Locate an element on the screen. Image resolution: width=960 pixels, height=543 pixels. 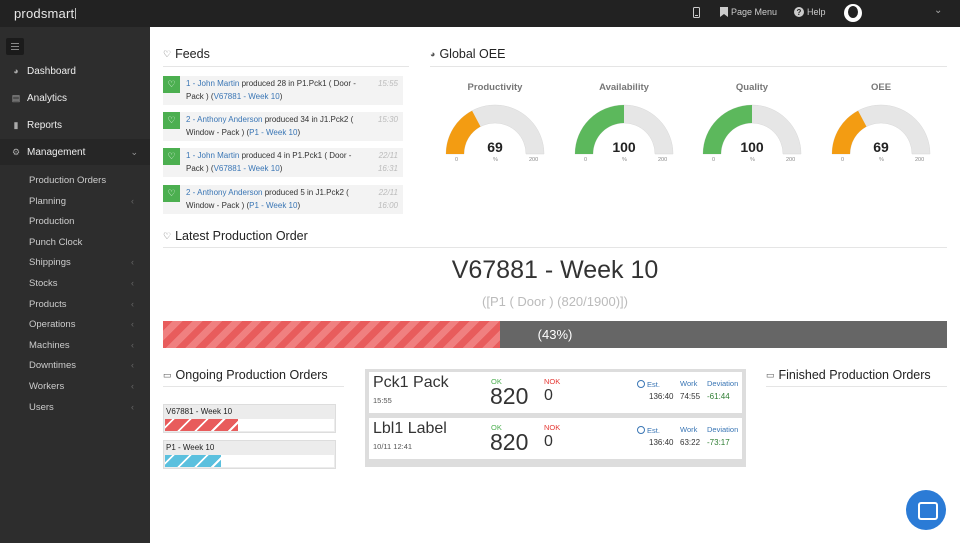
sidebar-item-reports: ▮ Reports is located at coordinates (75, 125).